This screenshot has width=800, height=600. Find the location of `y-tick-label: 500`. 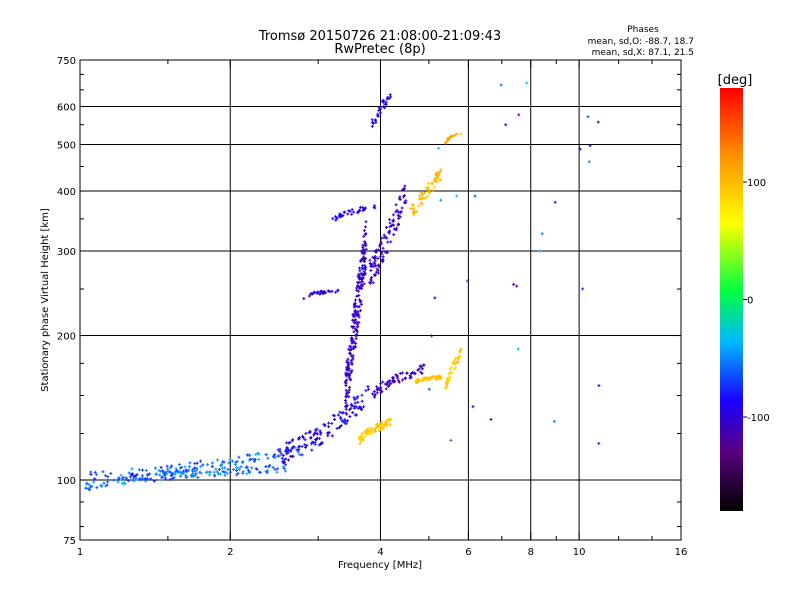

y-tick-label: 500 is located at coordinates (66, 146).